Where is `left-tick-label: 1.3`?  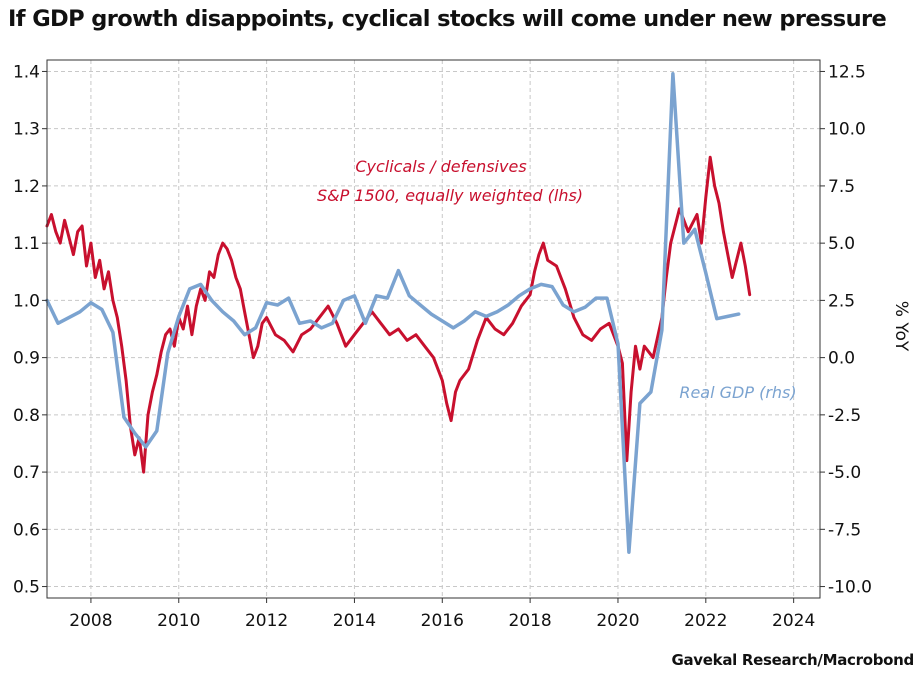
left-tick-label: 1.3 is located at coordinates (26, 130).